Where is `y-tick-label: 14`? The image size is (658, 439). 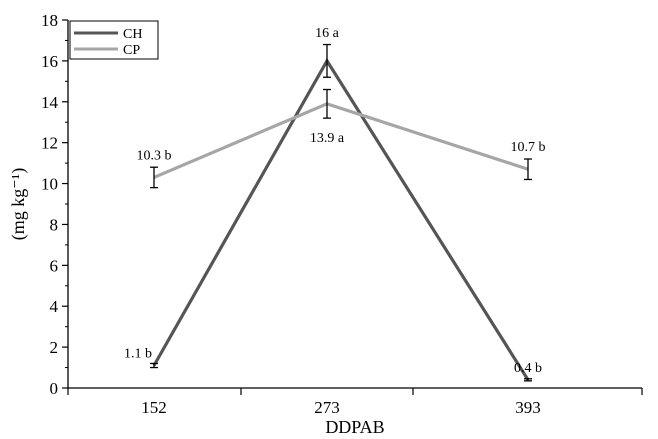 y-tick-label: 14 is located at coordinates (50, 102).